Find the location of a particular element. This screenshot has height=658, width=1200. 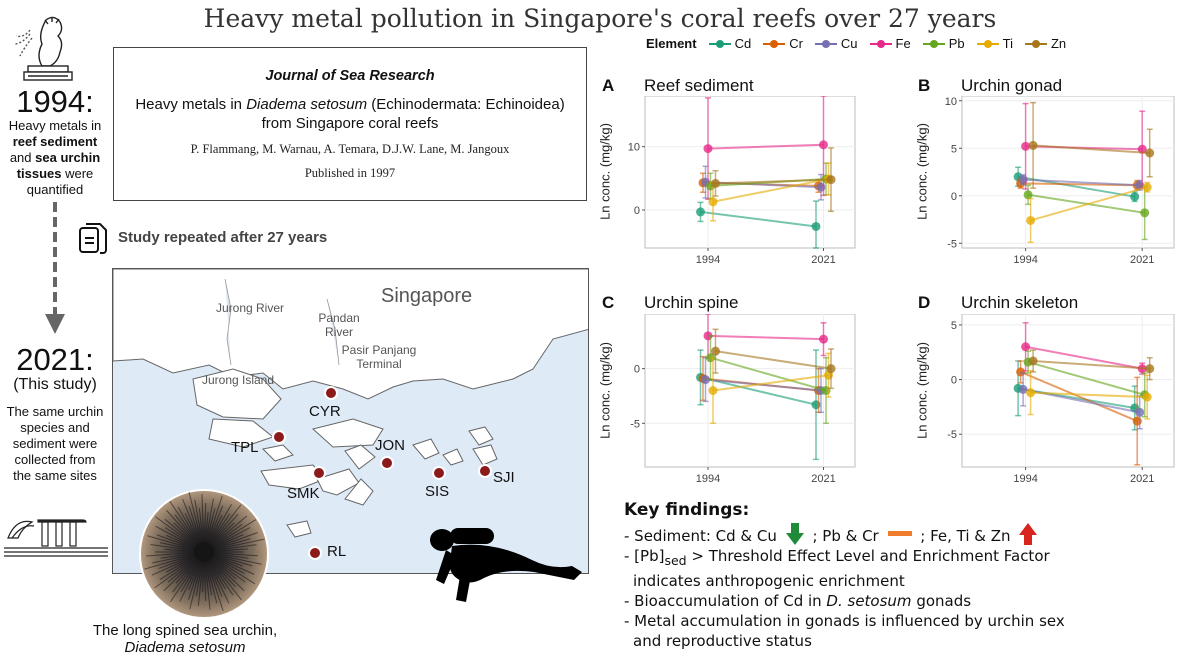

this-study-label: (This study) is located at coordinates (55, 384).